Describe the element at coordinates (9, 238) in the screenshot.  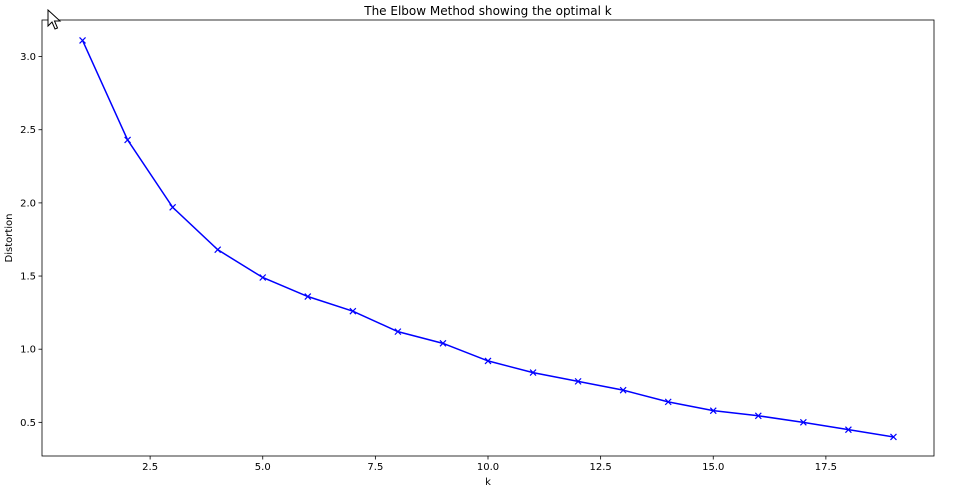
I see `y-axis-label: Distortion` at that location.